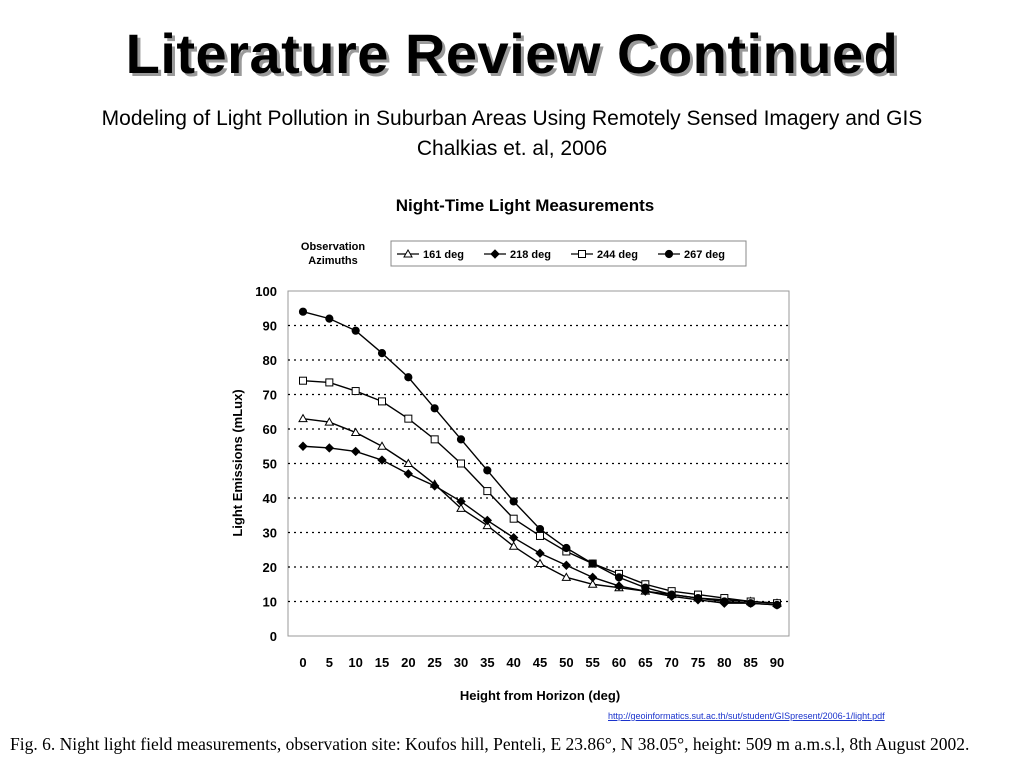 Image resolution: width=1024 pixels, height=768 pixels. What do you see at coordinates (724, 662) in the screenshot?
I see `x-tick-label: 80` at bounding box center [724, 662].